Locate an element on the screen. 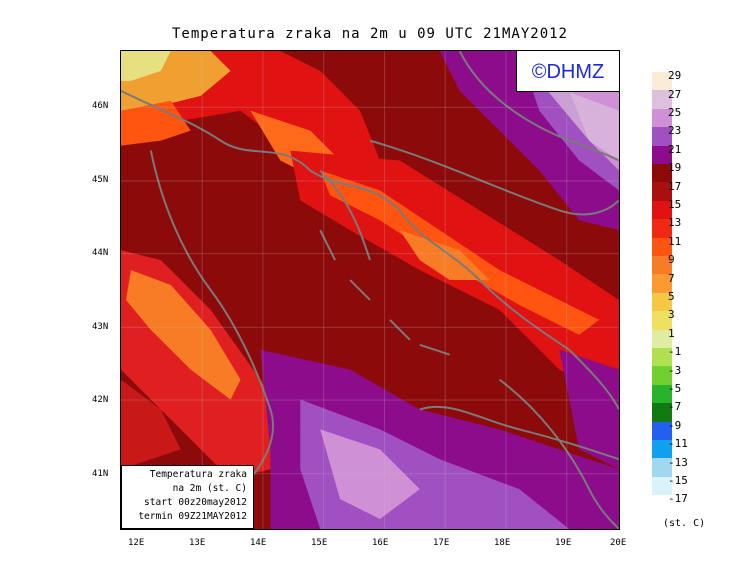 The image size is (740, 582). dhmz-logo: ©DHMZ is located at coordinates (568, 71).